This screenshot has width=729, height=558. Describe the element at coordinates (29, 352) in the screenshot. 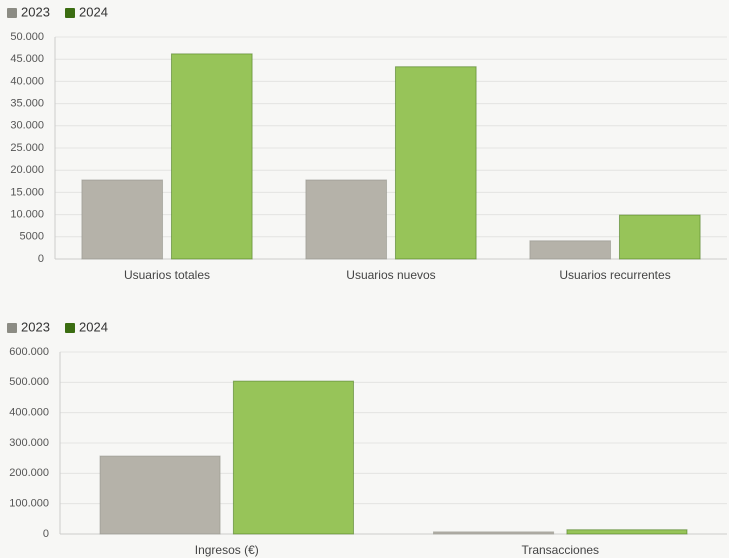

I see `y-tick-label: 600.000` at that location.